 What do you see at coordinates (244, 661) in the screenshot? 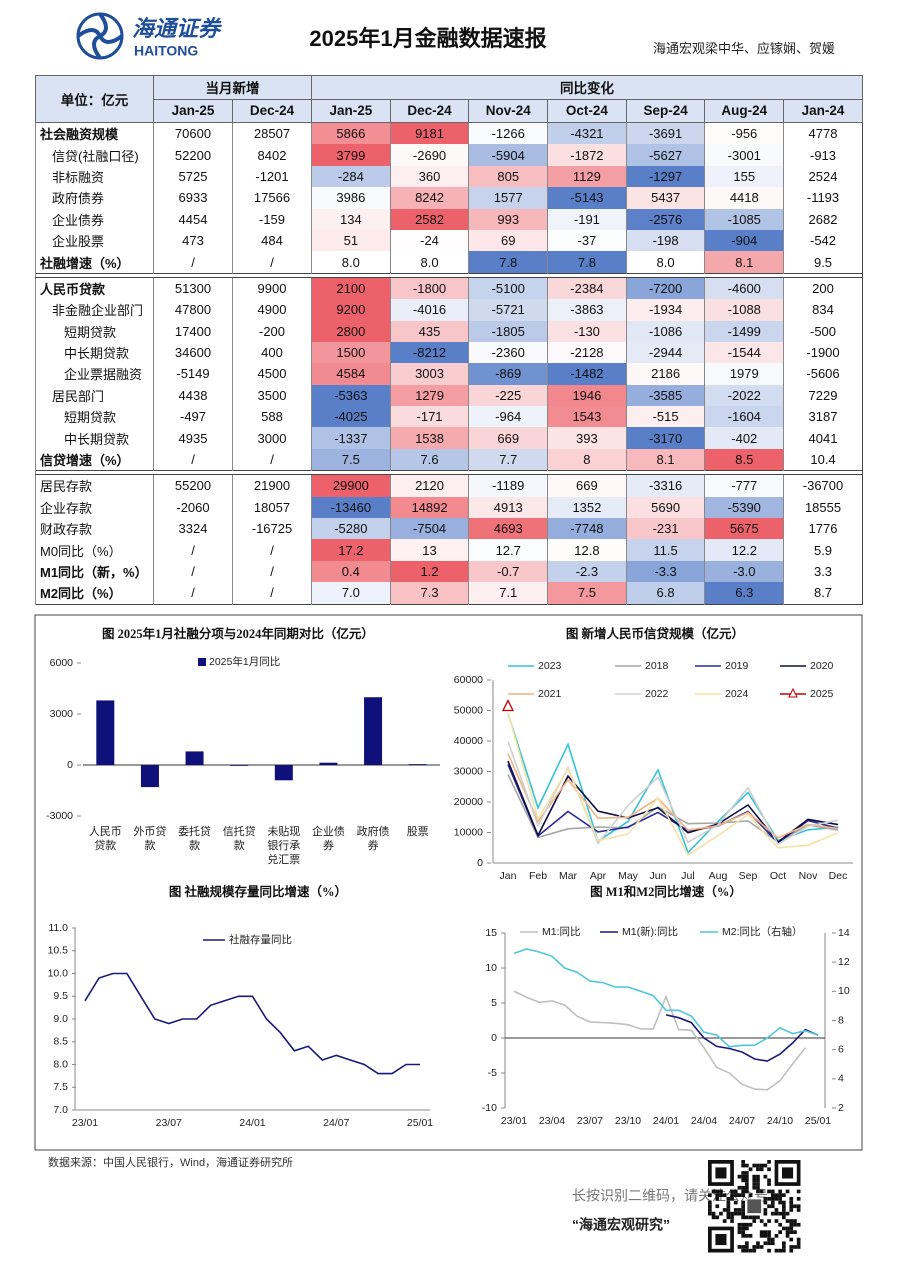
I see `legend-label: 2025年1月同比` at bounding box center [244, 661].